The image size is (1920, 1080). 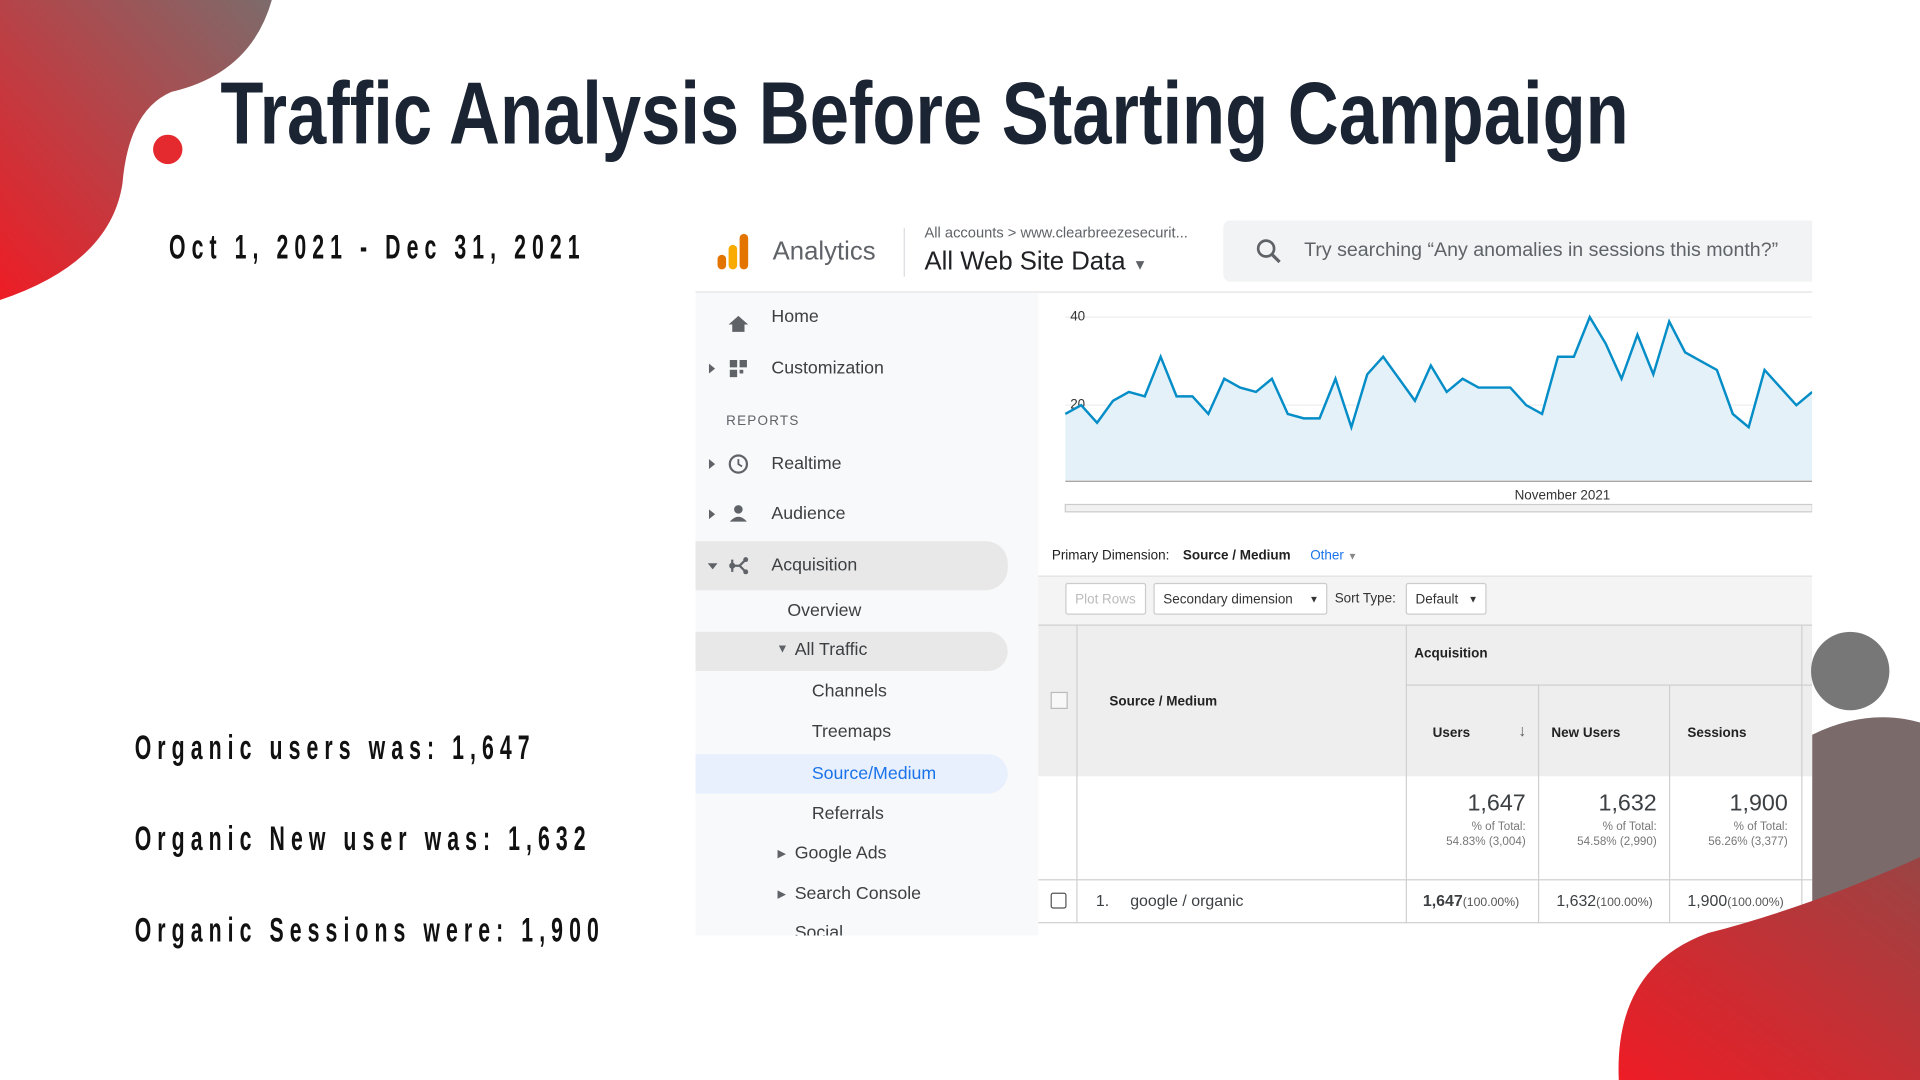 What do you see at coordinates (1437, 600) in the screenshot?
I see `sort-value: Default` at bounding box center [1437, 600].